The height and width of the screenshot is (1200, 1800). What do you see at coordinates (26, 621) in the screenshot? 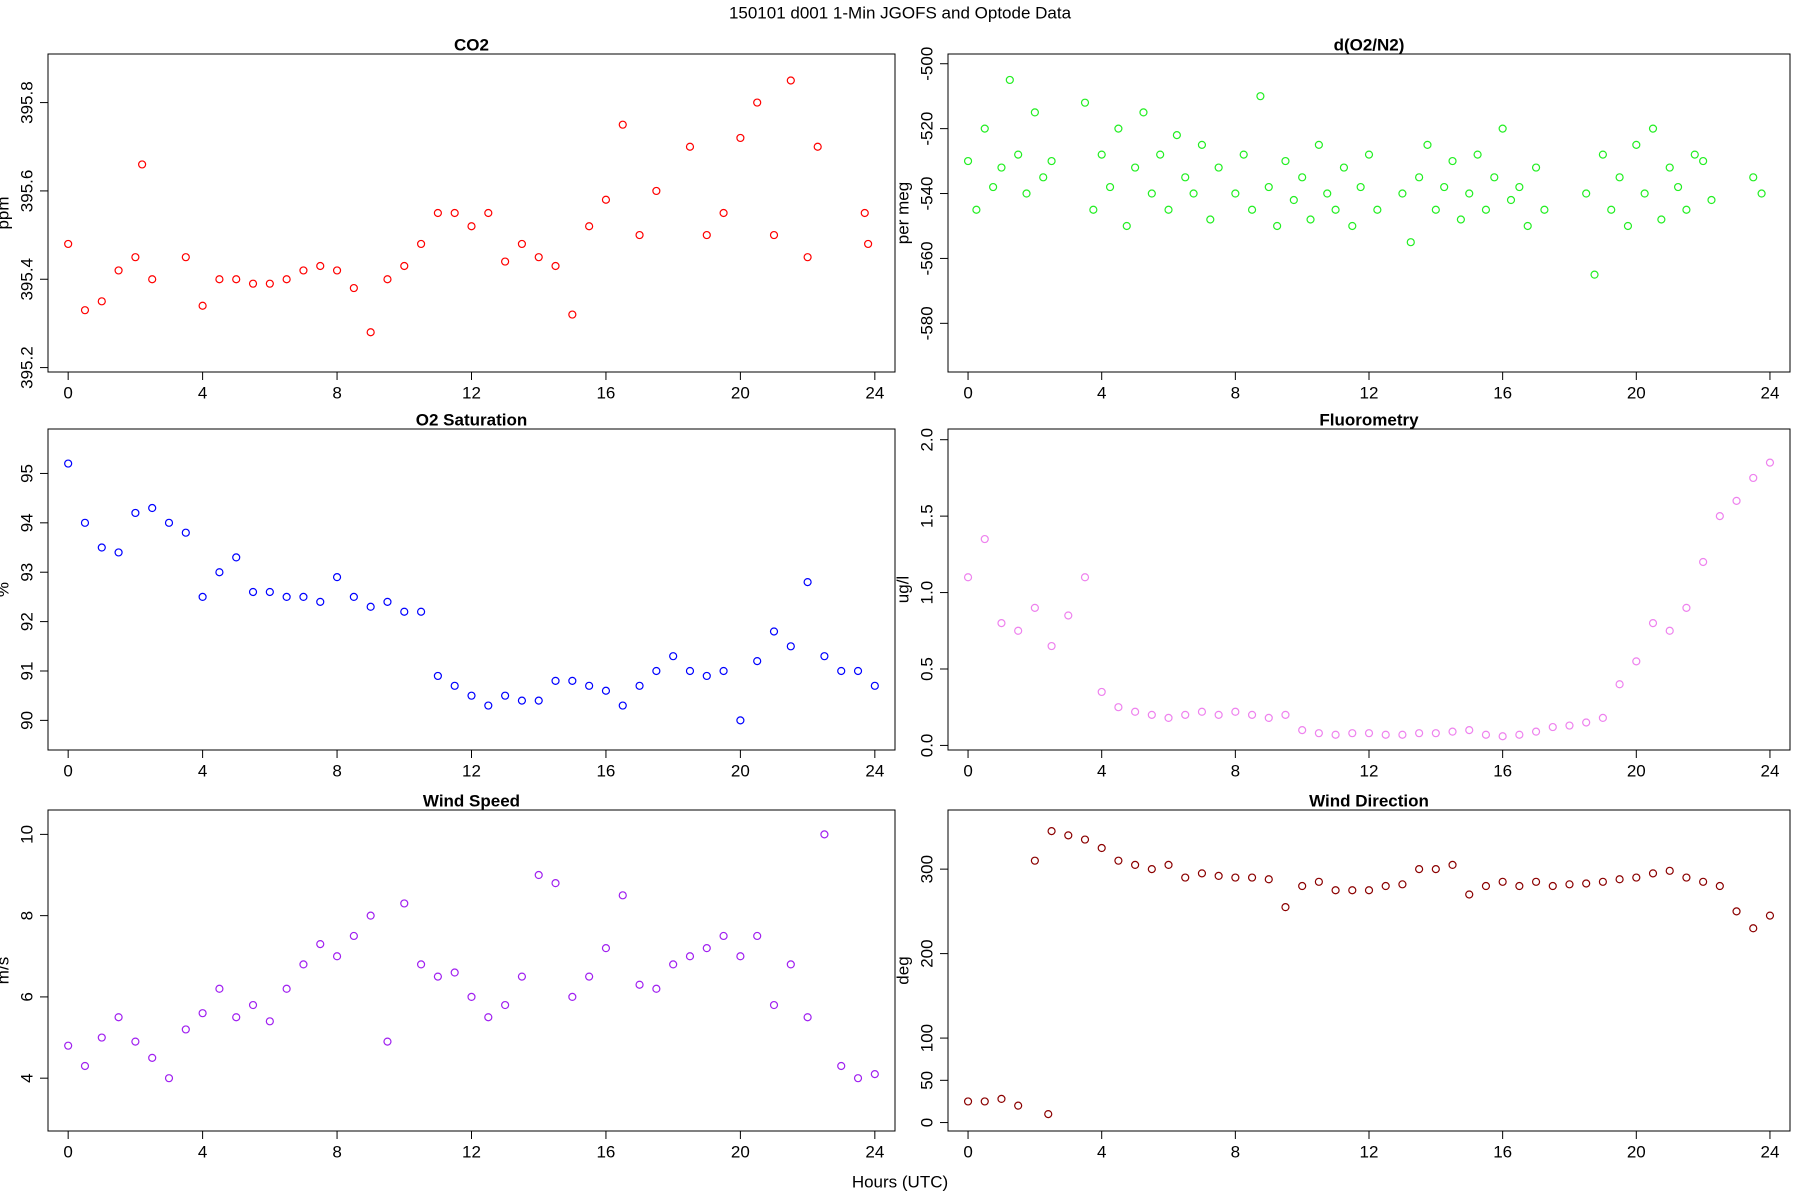
I see `y-tick-label: 92` at bounding box center [26, 621].